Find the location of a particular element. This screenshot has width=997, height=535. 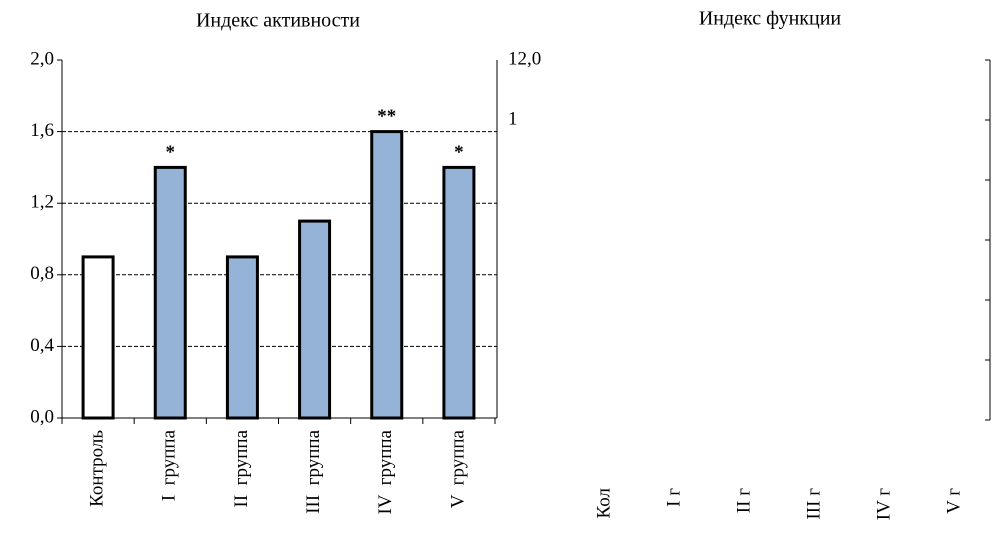

significance-mark: ** is located at coordinates (386, 116).